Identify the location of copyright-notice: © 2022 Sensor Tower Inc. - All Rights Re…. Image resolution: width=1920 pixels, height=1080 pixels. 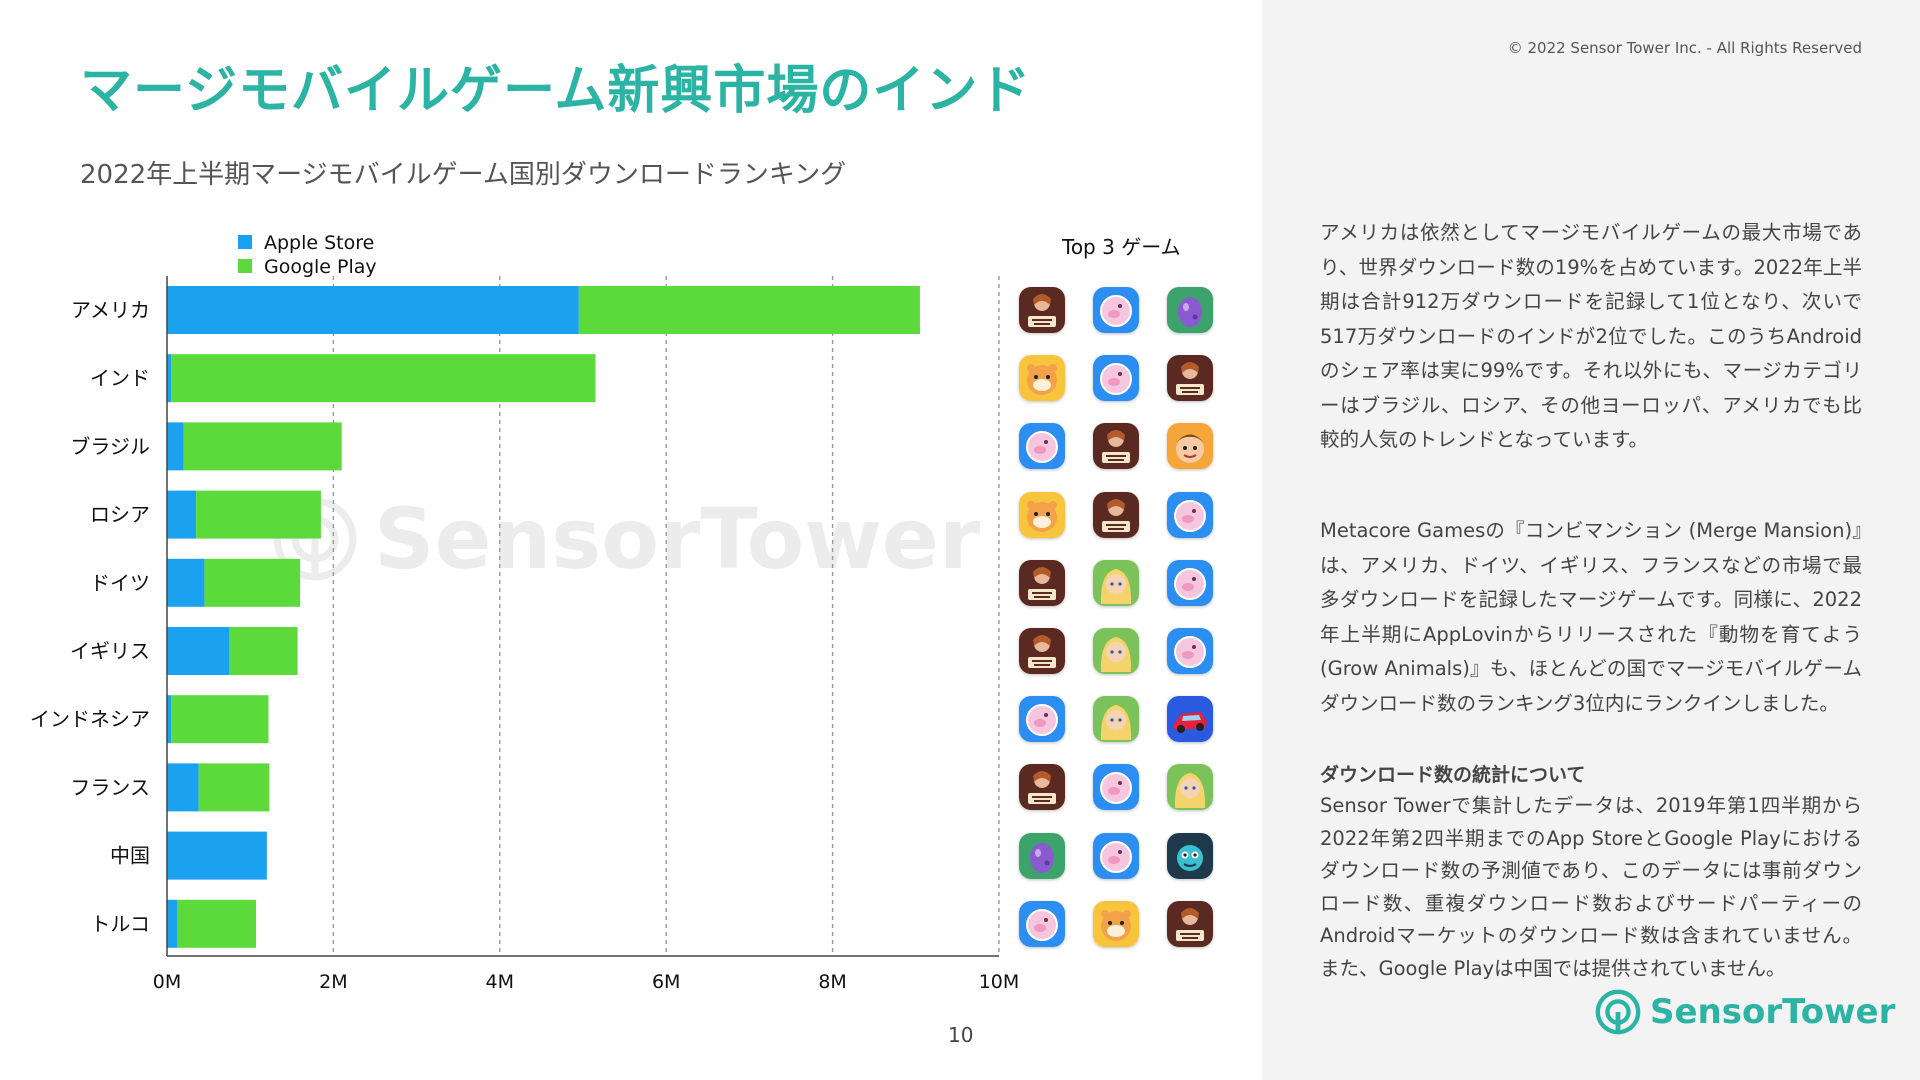
(1684, 48).